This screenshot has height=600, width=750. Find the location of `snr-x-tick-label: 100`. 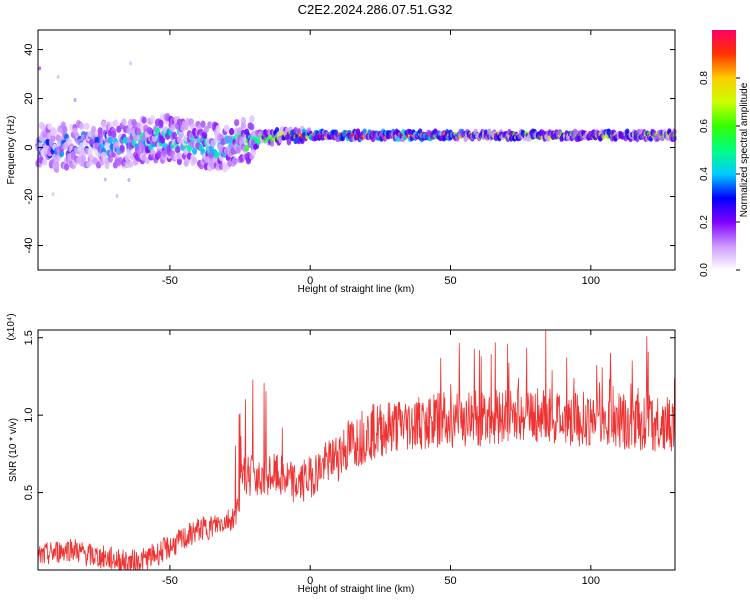

snr-x-tick-label: 100 is located at coordinates (591, 581).